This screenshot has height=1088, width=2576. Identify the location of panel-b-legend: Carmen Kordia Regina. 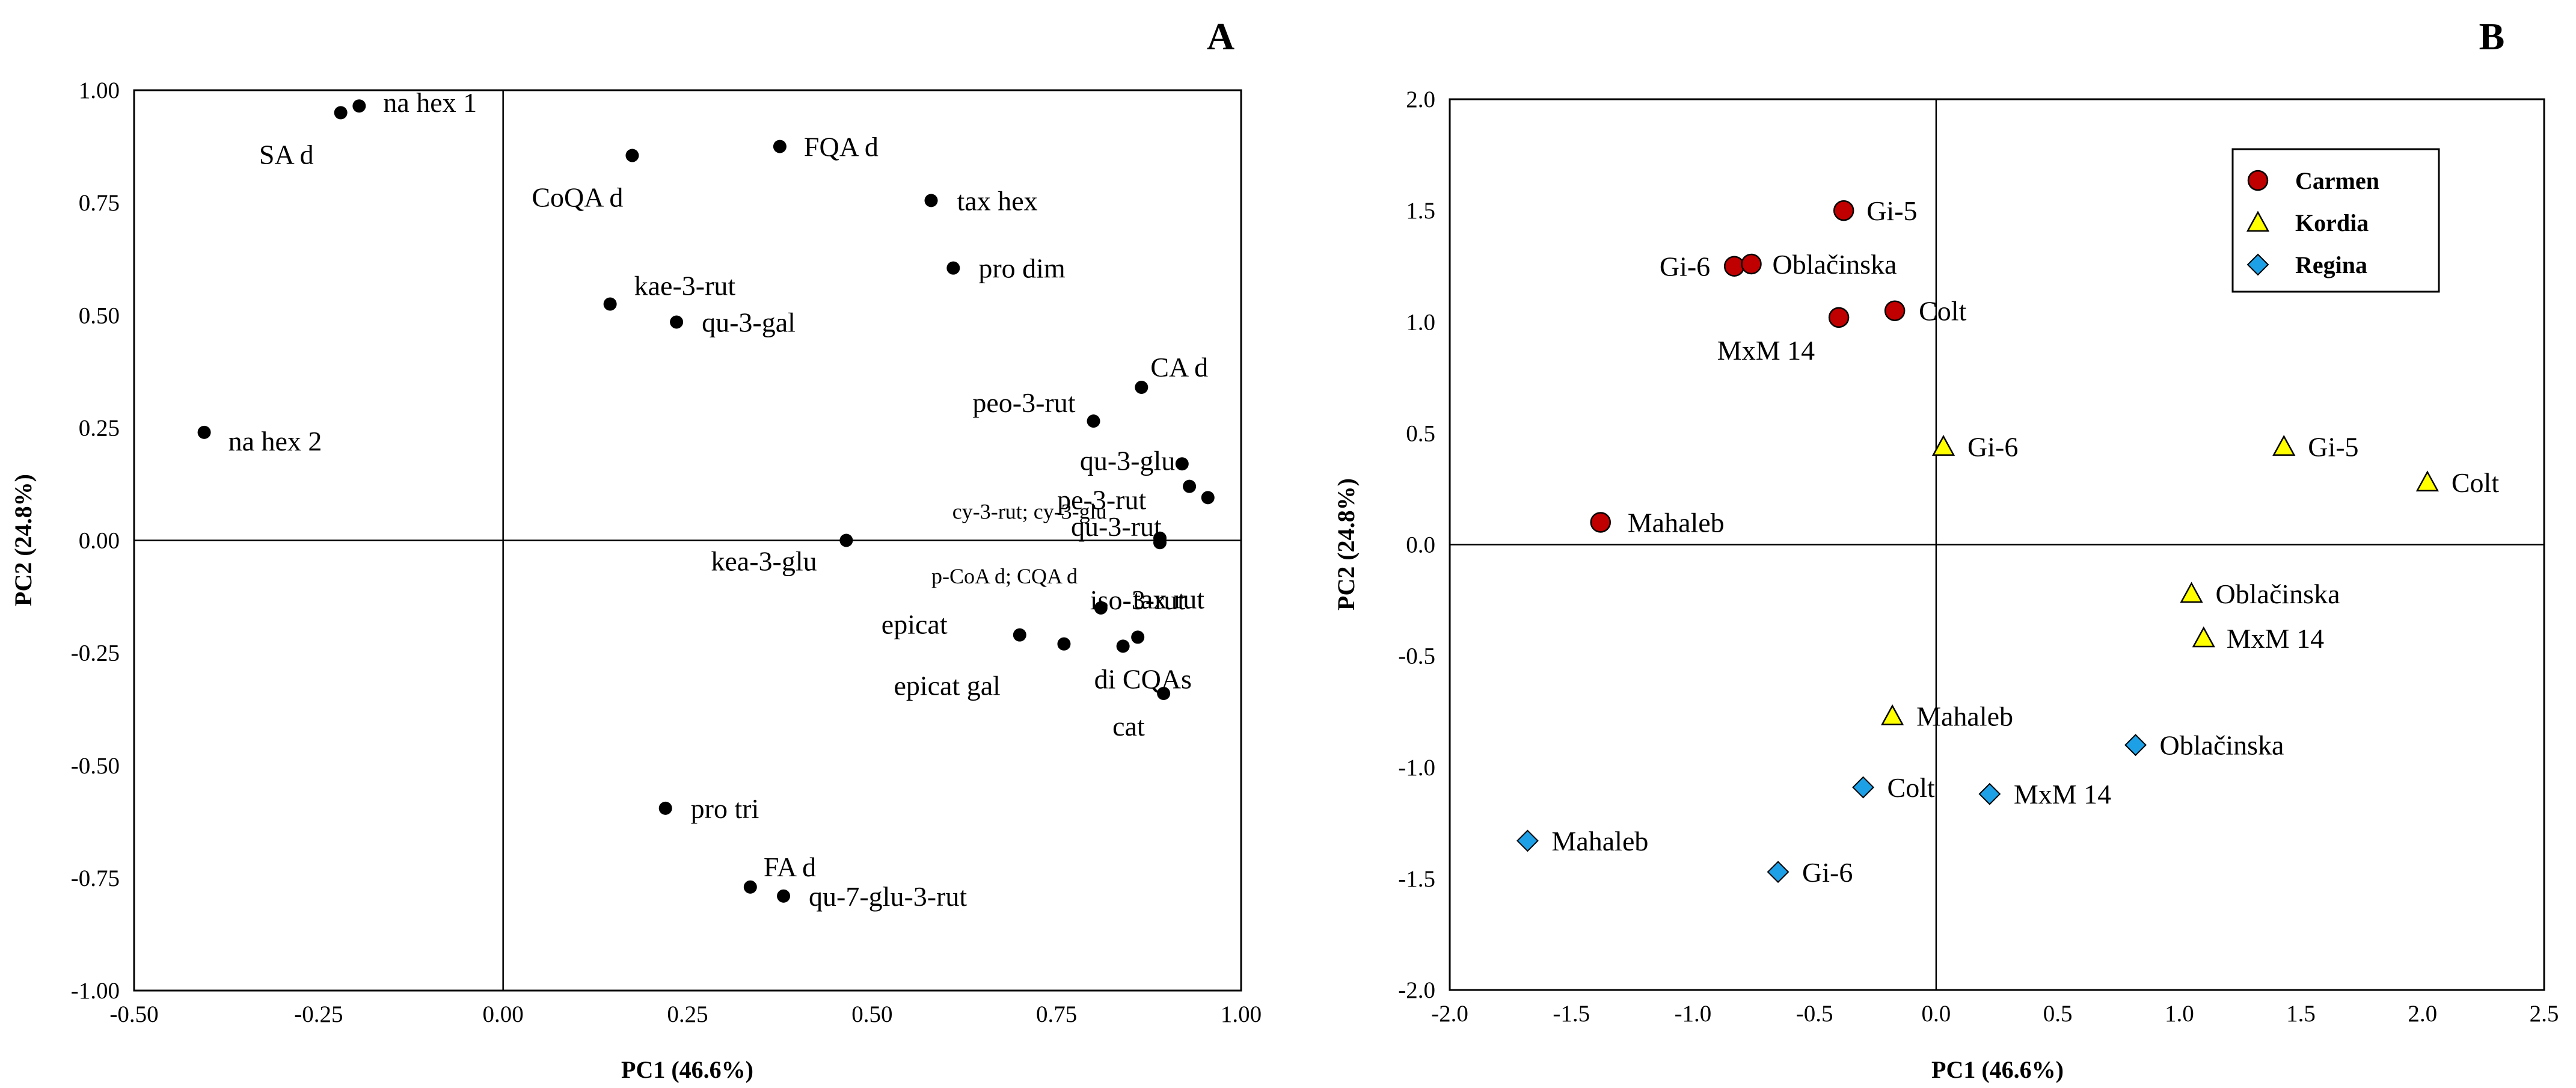
(2335, 221).